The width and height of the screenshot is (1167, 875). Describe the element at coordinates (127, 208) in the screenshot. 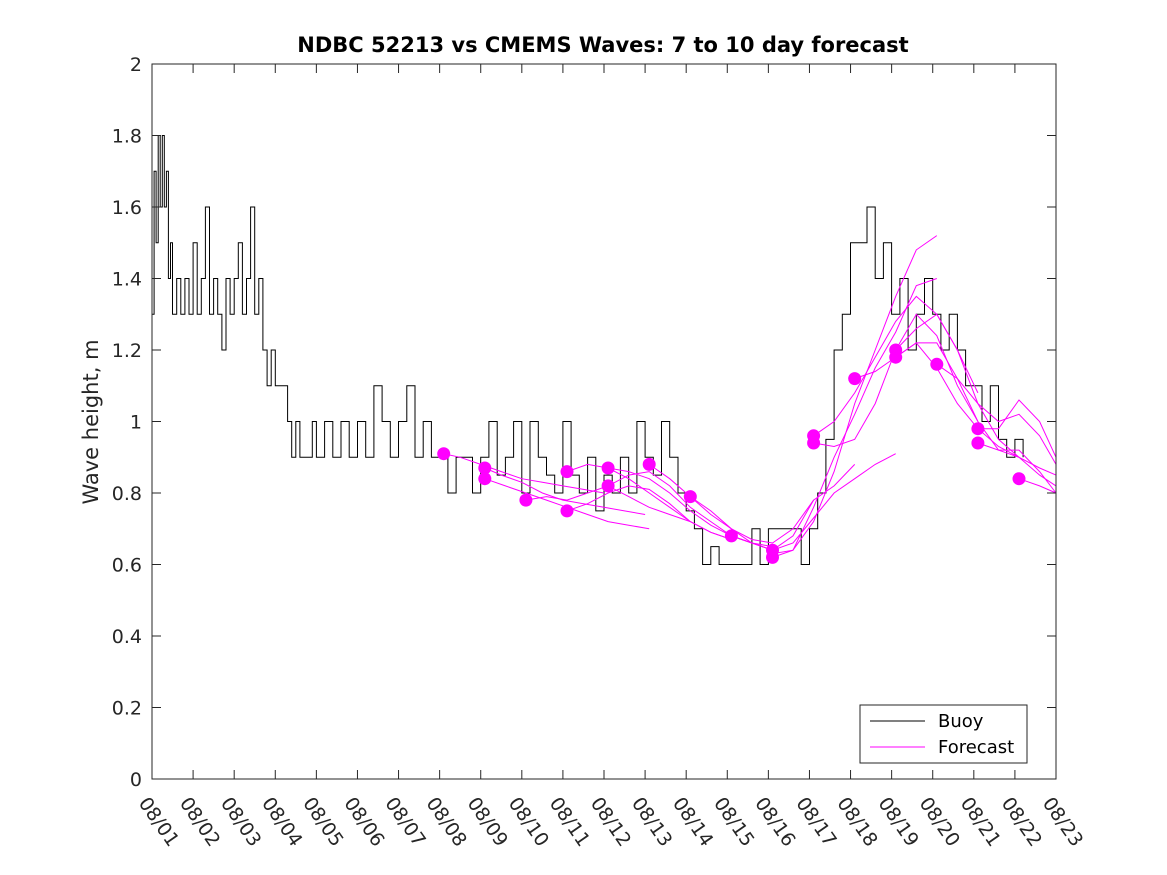

I see `y-tick-label: 1.6` at that location.